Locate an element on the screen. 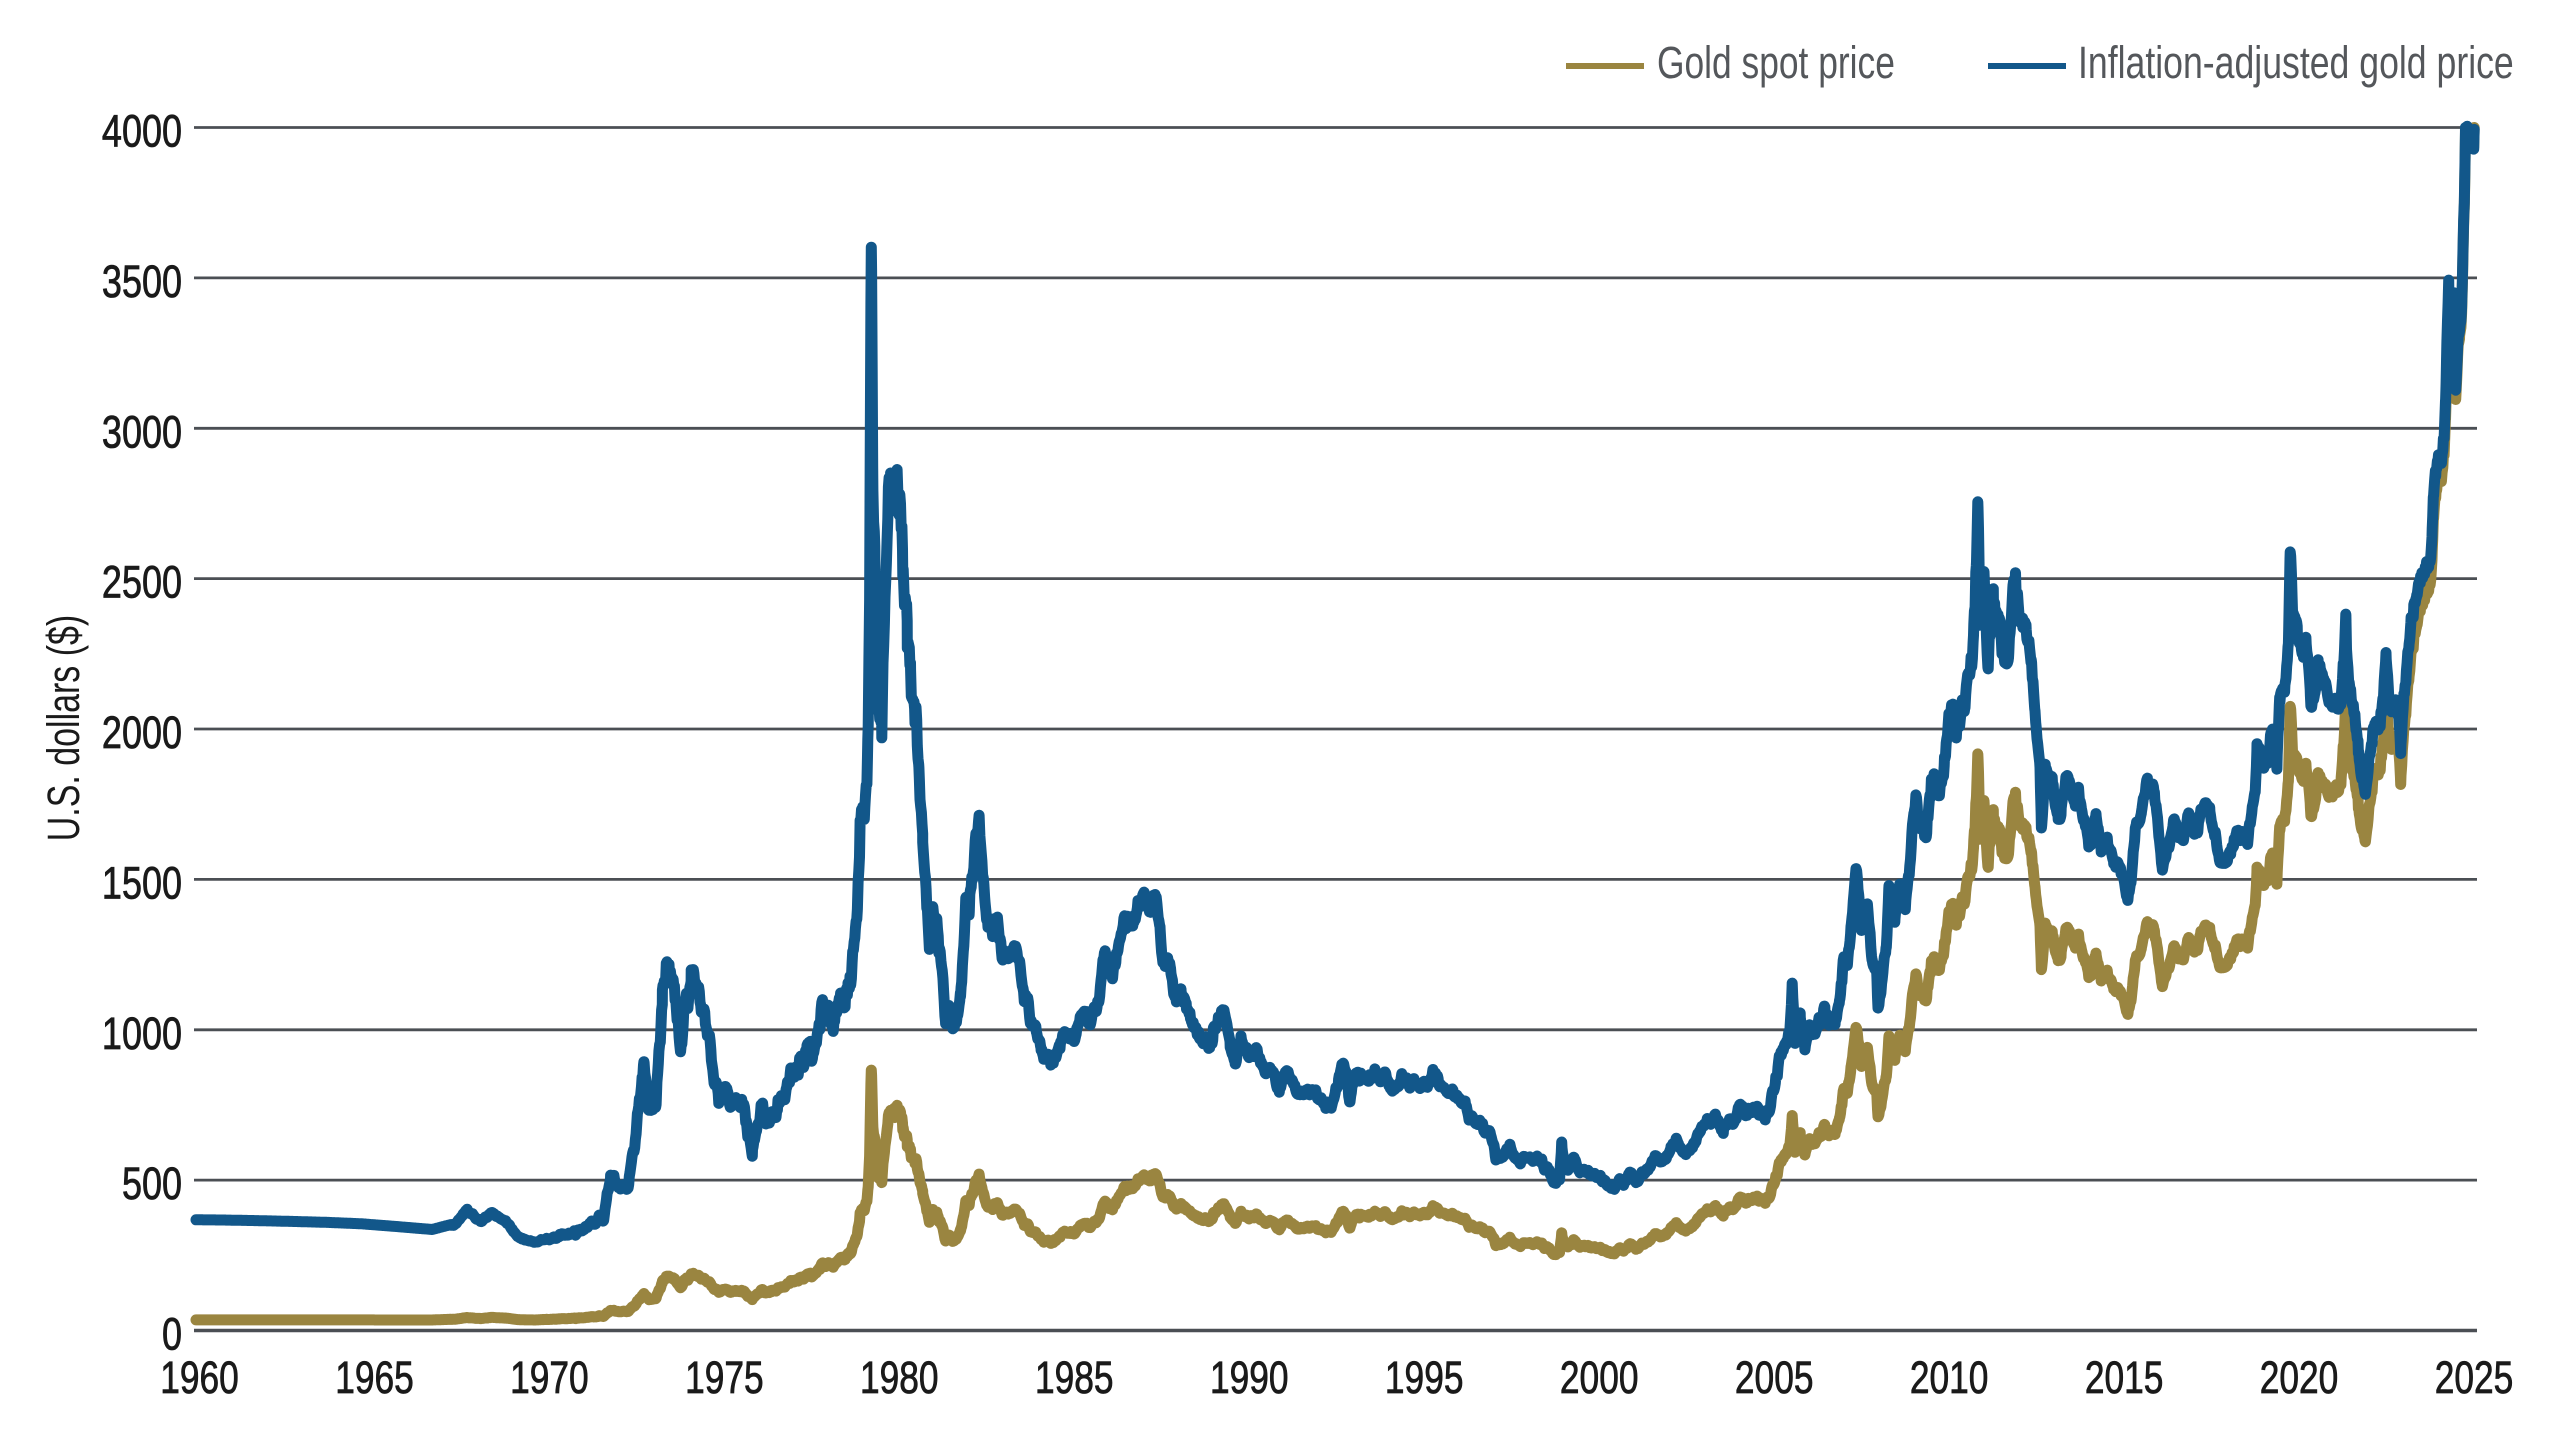 The height and width of the screenshot is (1440, 2560). svg-text: 1980 is located at coordinates (899, 1377).